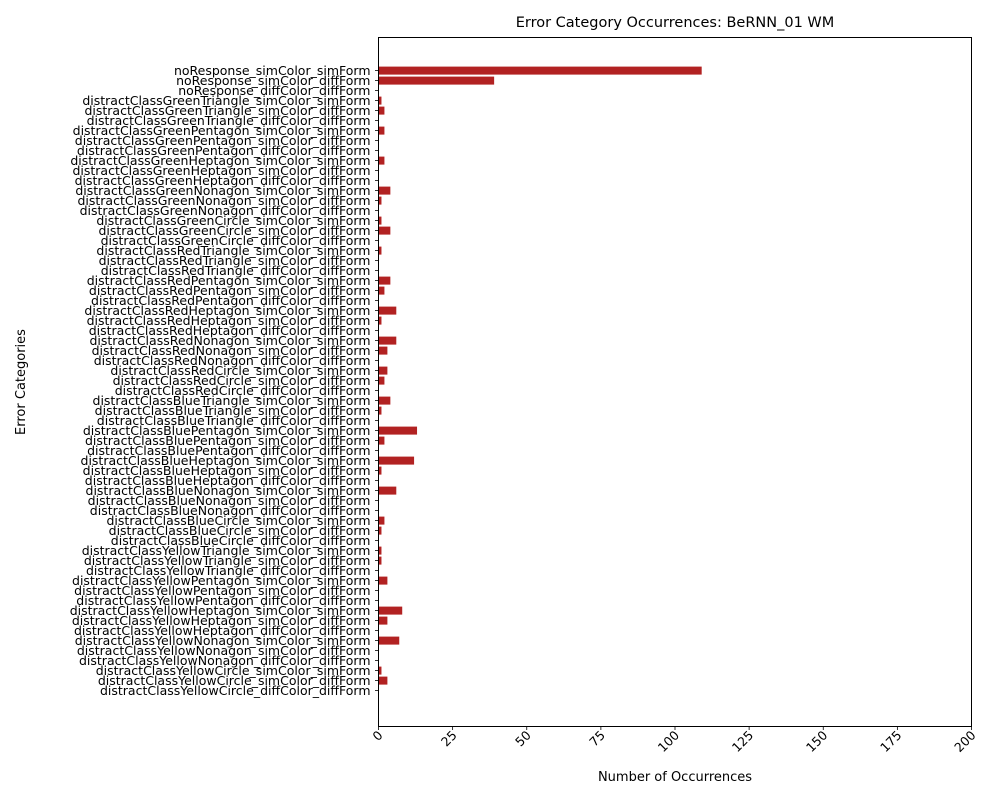  Describe the element at coordinates (669, 741) in the screenshot. I see `x-tick-label: 100` at that location.